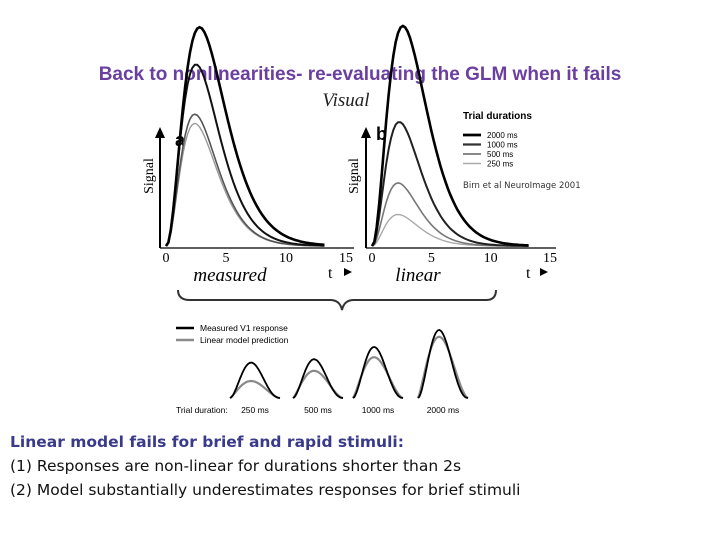 This screenshot has width=720, height=540. I want to click on legend-label: 250 ms, so click(500, 164).